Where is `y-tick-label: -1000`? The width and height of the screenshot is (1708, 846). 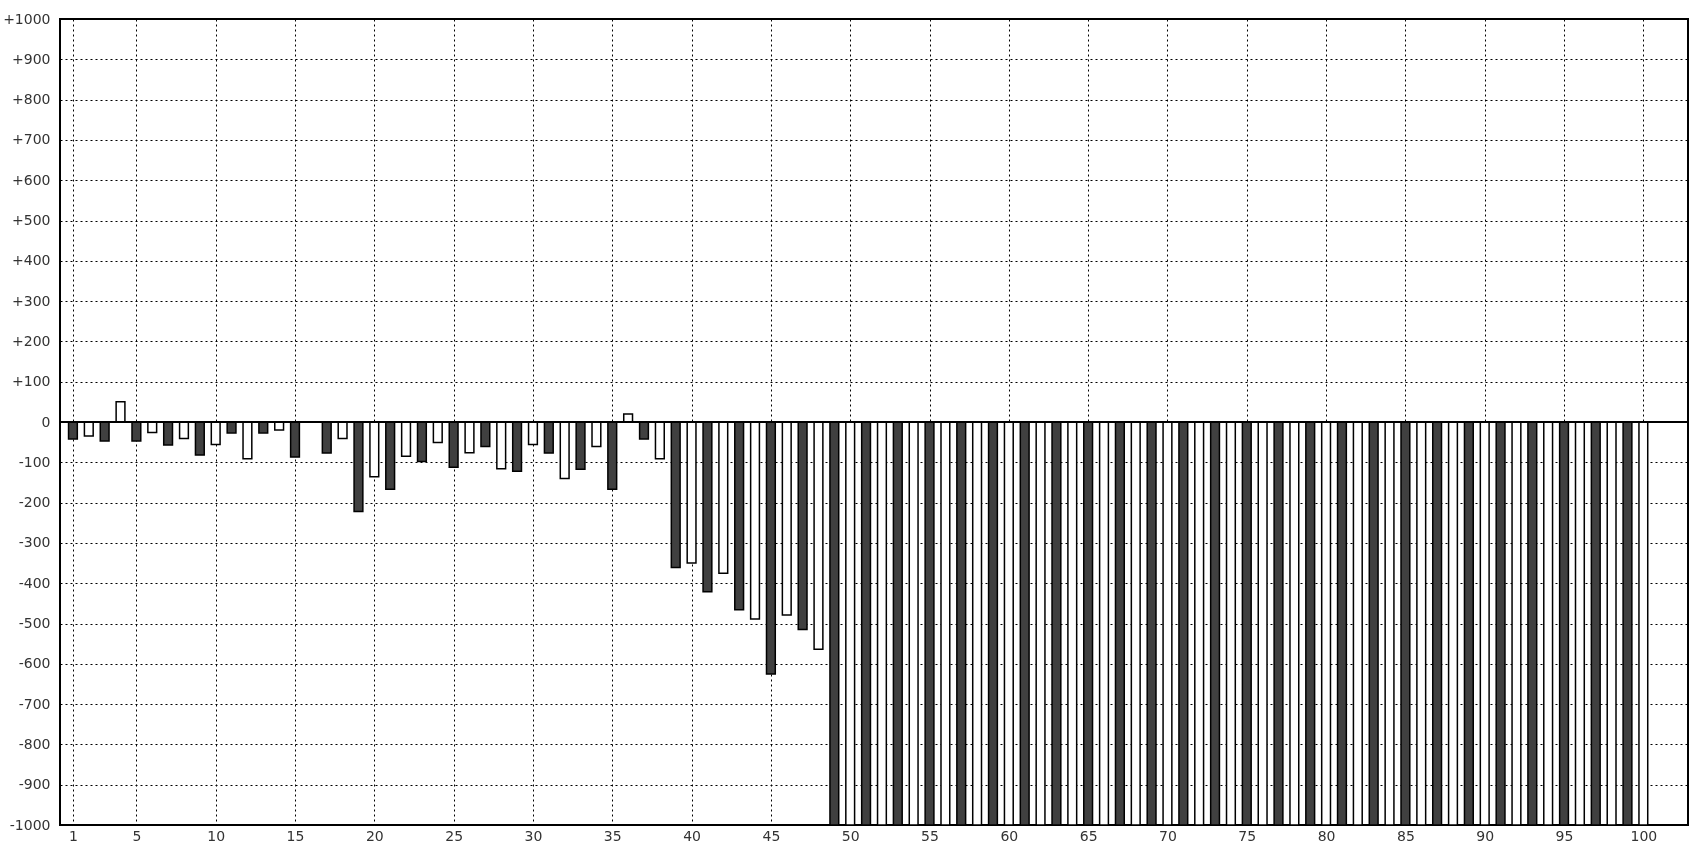
y-tick-label: -1000 is located at coordinates (30, 824).